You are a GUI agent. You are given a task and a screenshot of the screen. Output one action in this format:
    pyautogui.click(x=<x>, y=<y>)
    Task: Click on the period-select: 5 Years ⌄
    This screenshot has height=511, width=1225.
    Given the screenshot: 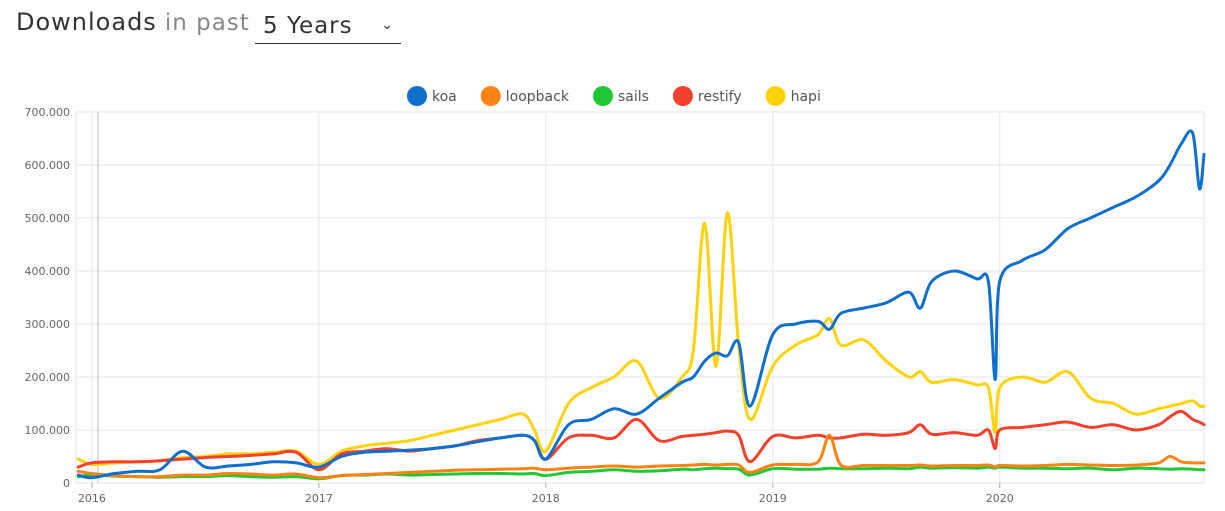 What is the action you would take?
    pyautogui.click(x=328, y=27)
    